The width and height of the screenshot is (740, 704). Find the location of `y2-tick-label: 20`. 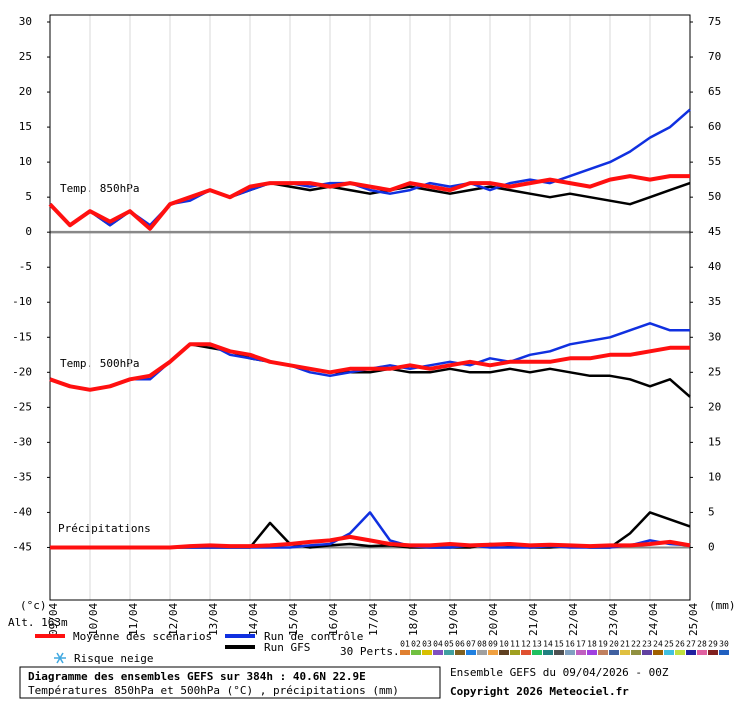

y2-tick-label: 20 is located at coordinates (714, 406).